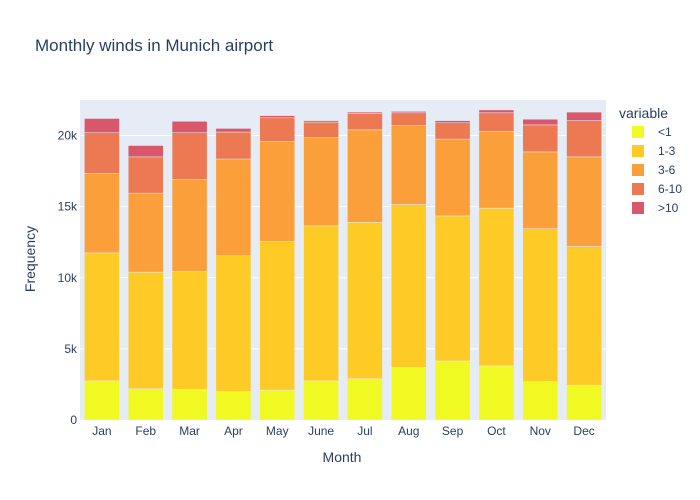 The height and width of the screenshot is (500, 700). Describe the element at coordinates (364, 431) in the screenshot. I see `x-tick-label: Jul` at that location.